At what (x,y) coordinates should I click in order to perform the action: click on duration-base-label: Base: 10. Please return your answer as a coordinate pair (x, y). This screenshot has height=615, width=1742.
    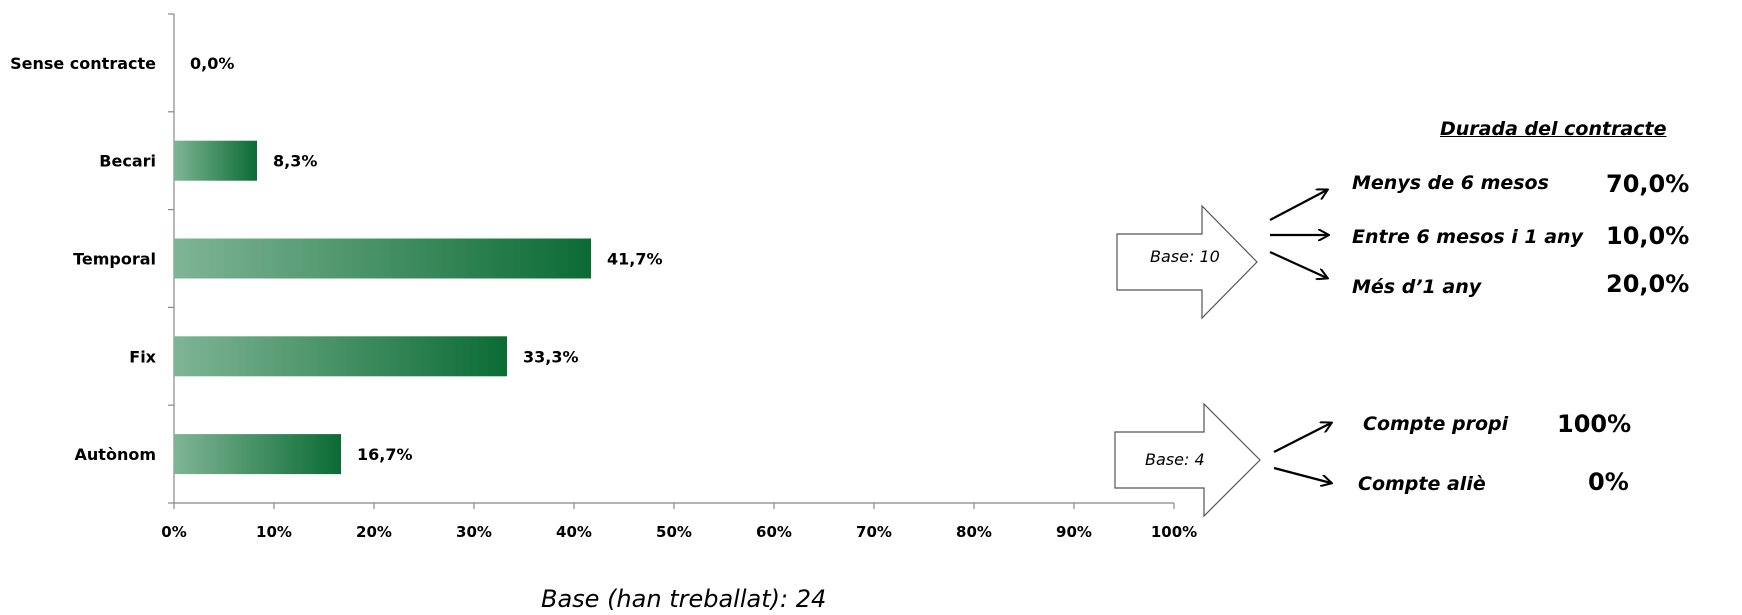
    Looking at the image, I should click on (1185, 256).